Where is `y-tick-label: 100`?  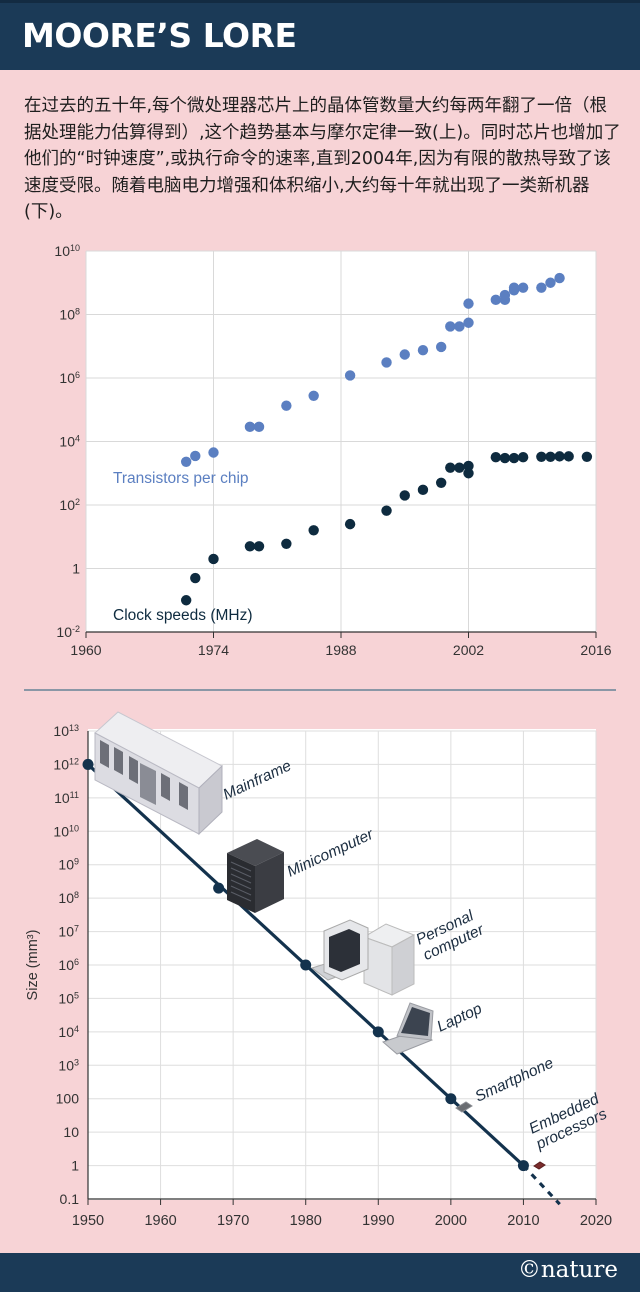
y-tick-label: 100 is located at coordinates (68, 1099).